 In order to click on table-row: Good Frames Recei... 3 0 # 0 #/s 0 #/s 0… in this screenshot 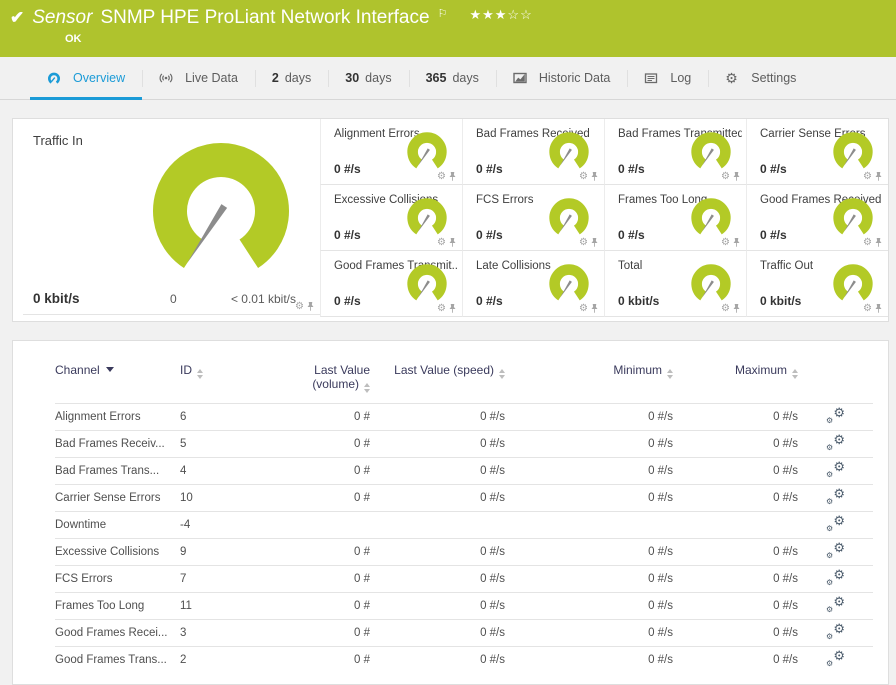, I will do `click(464, 633)`.